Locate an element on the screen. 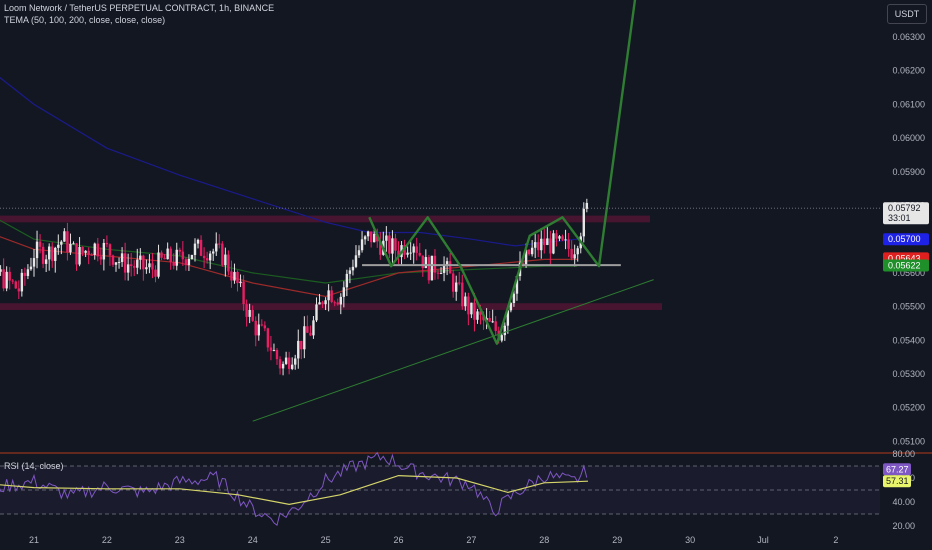  rsi-ma-line is located at coordinates (294, 490).